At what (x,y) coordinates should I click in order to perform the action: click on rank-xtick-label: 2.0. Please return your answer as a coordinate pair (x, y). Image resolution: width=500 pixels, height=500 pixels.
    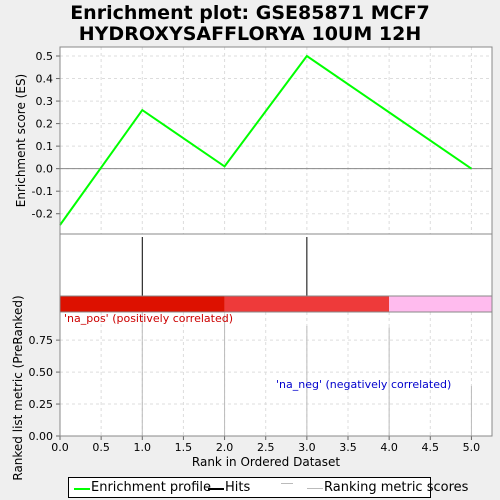
    Looking at the image, I should click on (225, 447).